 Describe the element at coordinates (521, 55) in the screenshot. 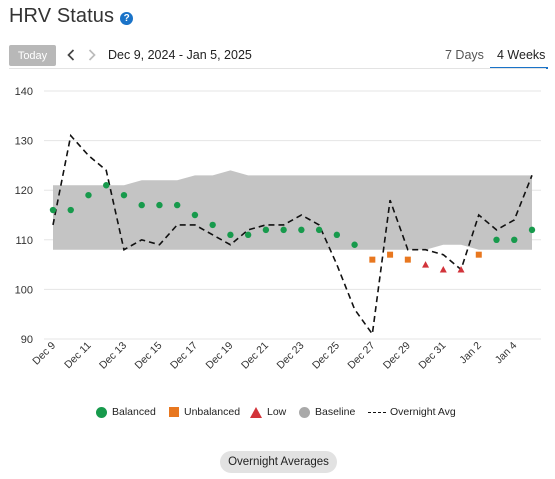

I see `tab-4-weeks: 4 Weeks` at that location.